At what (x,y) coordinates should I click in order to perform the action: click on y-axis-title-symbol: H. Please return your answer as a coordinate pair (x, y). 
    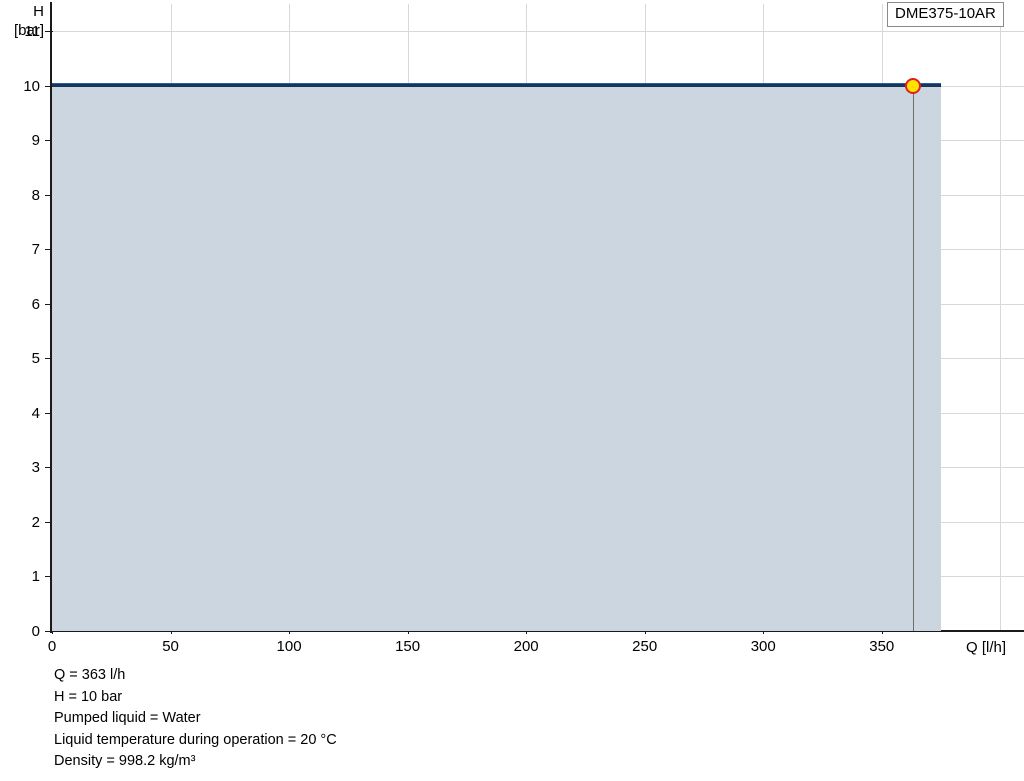
    Looking at the image, I should click on (38, 11).